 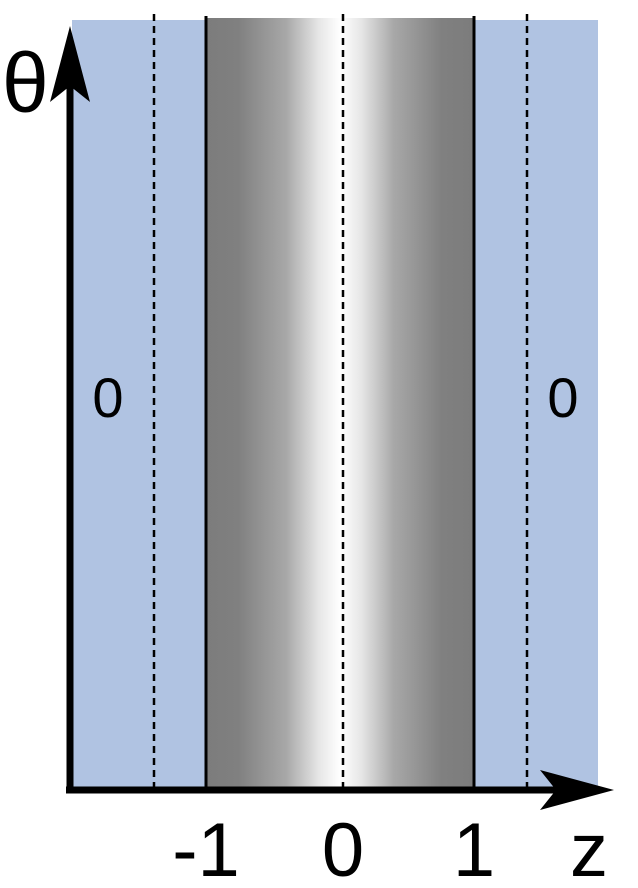 What do you see at coordinates (206, 848) in the screenshot?
I see `tick-label-minus-one: -1` at bounding box center [206, 848].